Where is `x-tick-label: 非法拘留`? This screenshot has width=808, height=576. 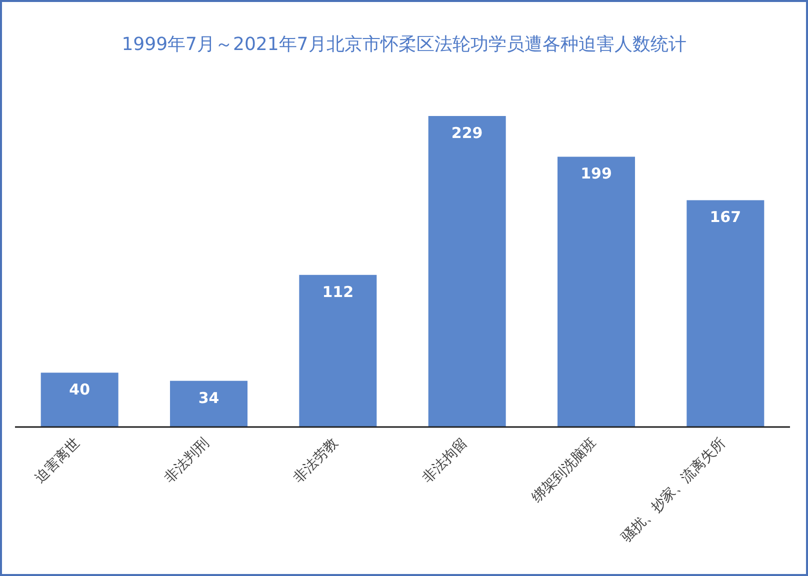 x-tick-label: 非法拘留 is located at coordinates (445, 460).